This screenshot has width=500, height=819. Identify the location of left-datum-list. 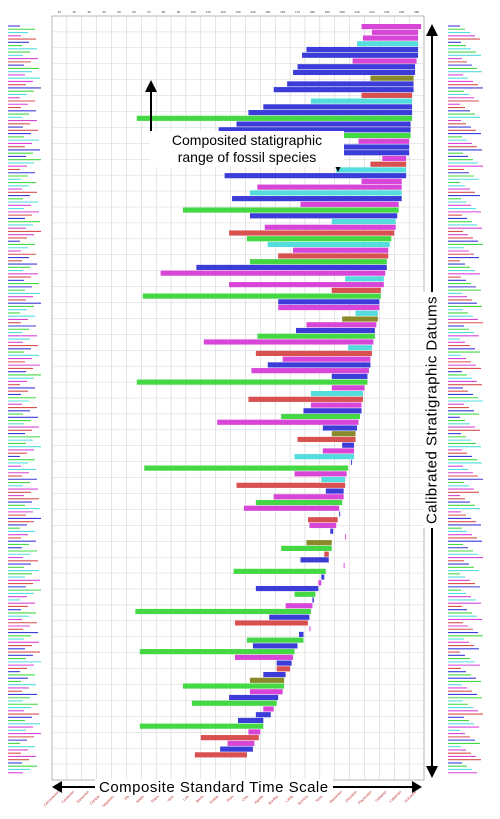
(24, 399).